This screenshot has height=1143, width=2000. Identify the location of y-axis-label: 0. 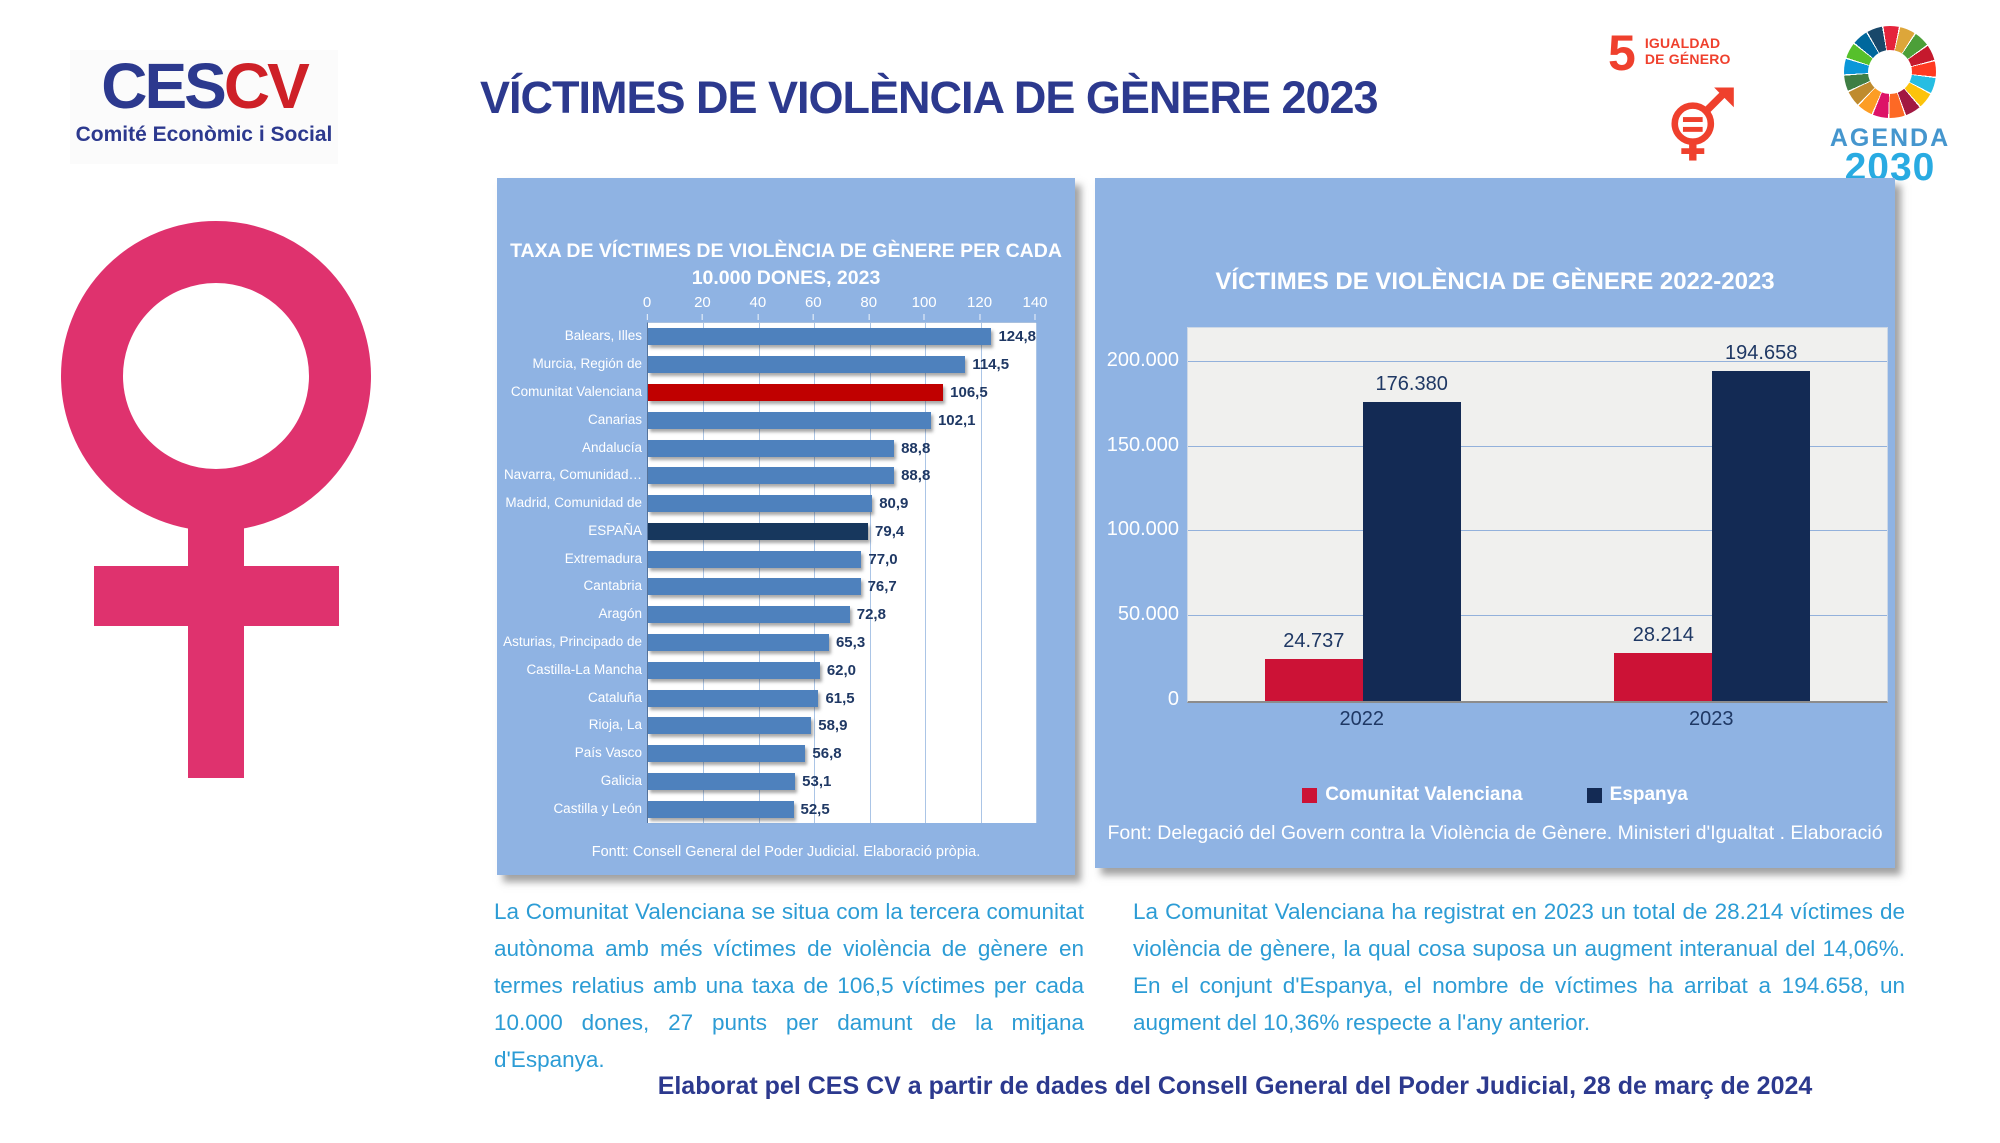
(1173, 699).